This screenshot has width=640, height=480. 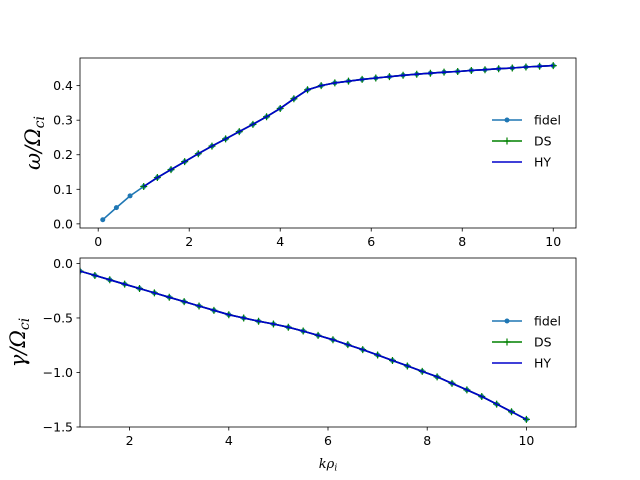 I want to click on y-tick-label: 0.2, so click(x=63, y=154).